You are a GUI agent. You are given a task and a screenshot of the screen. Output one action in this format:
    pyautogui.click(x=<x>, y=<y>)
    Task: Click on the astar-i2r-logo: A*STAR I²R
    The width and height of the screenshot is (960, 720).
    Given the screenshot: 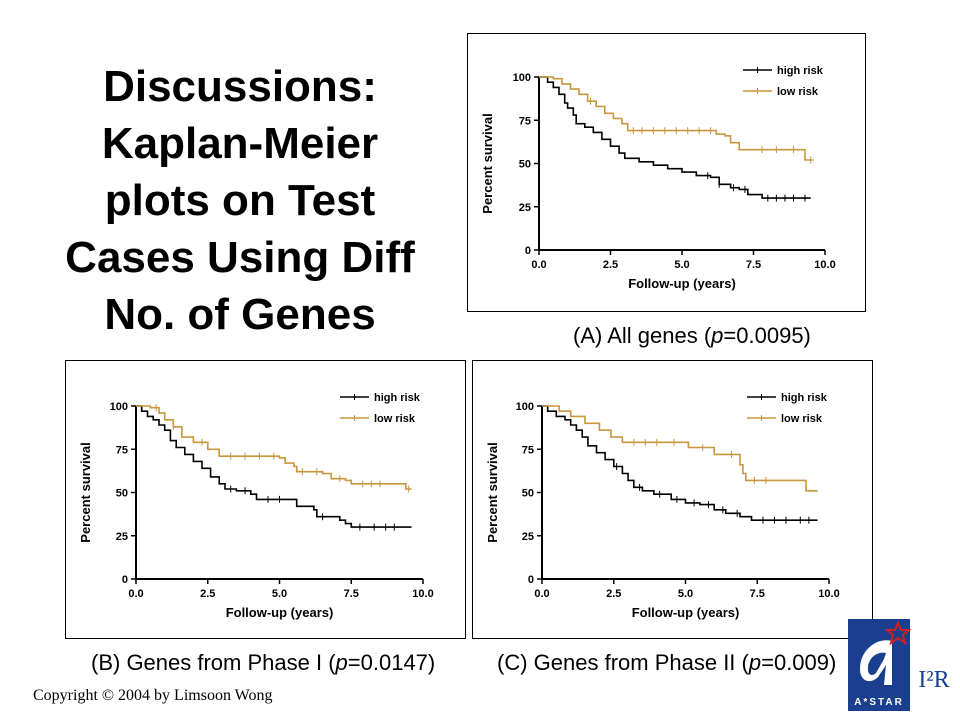 What is the action you would take?
    pyautogui.click(x=899, y=665)
    